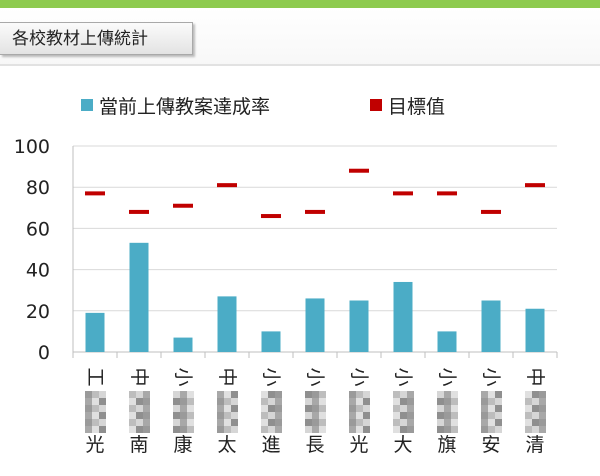  What do you see at coordinates (95, 376) in the screenshot?
I see `category-label-top: 工` at bounding box center [95, 376].